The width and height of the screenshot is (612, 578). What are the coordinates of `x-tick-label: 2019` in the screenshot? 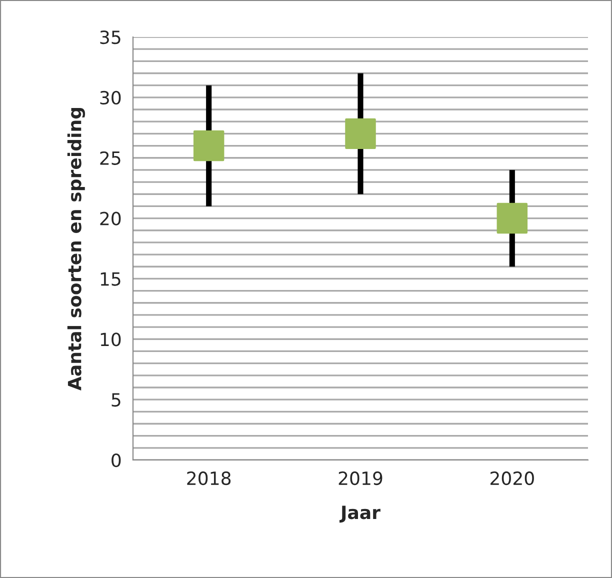 It's located at (360, 478).